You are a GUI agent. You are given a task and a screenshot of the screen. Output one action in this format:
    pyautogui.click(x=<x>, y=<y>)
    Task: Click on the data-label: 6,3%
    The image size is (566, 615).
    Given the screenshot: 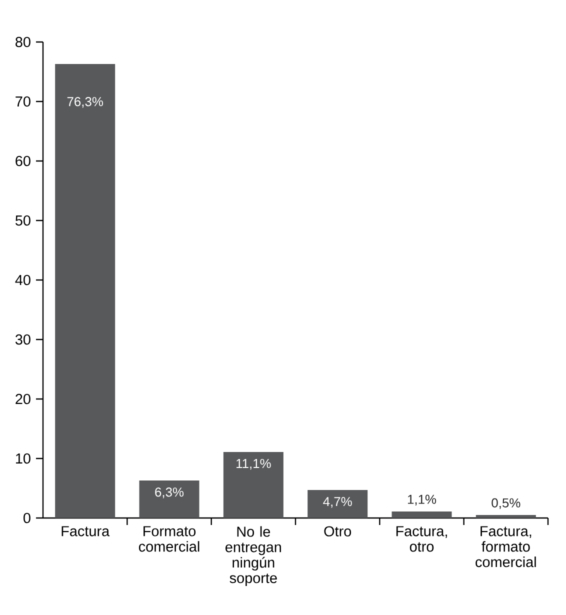 What is the action you would take?
    pyautogui.click(x=169, y=493)
    